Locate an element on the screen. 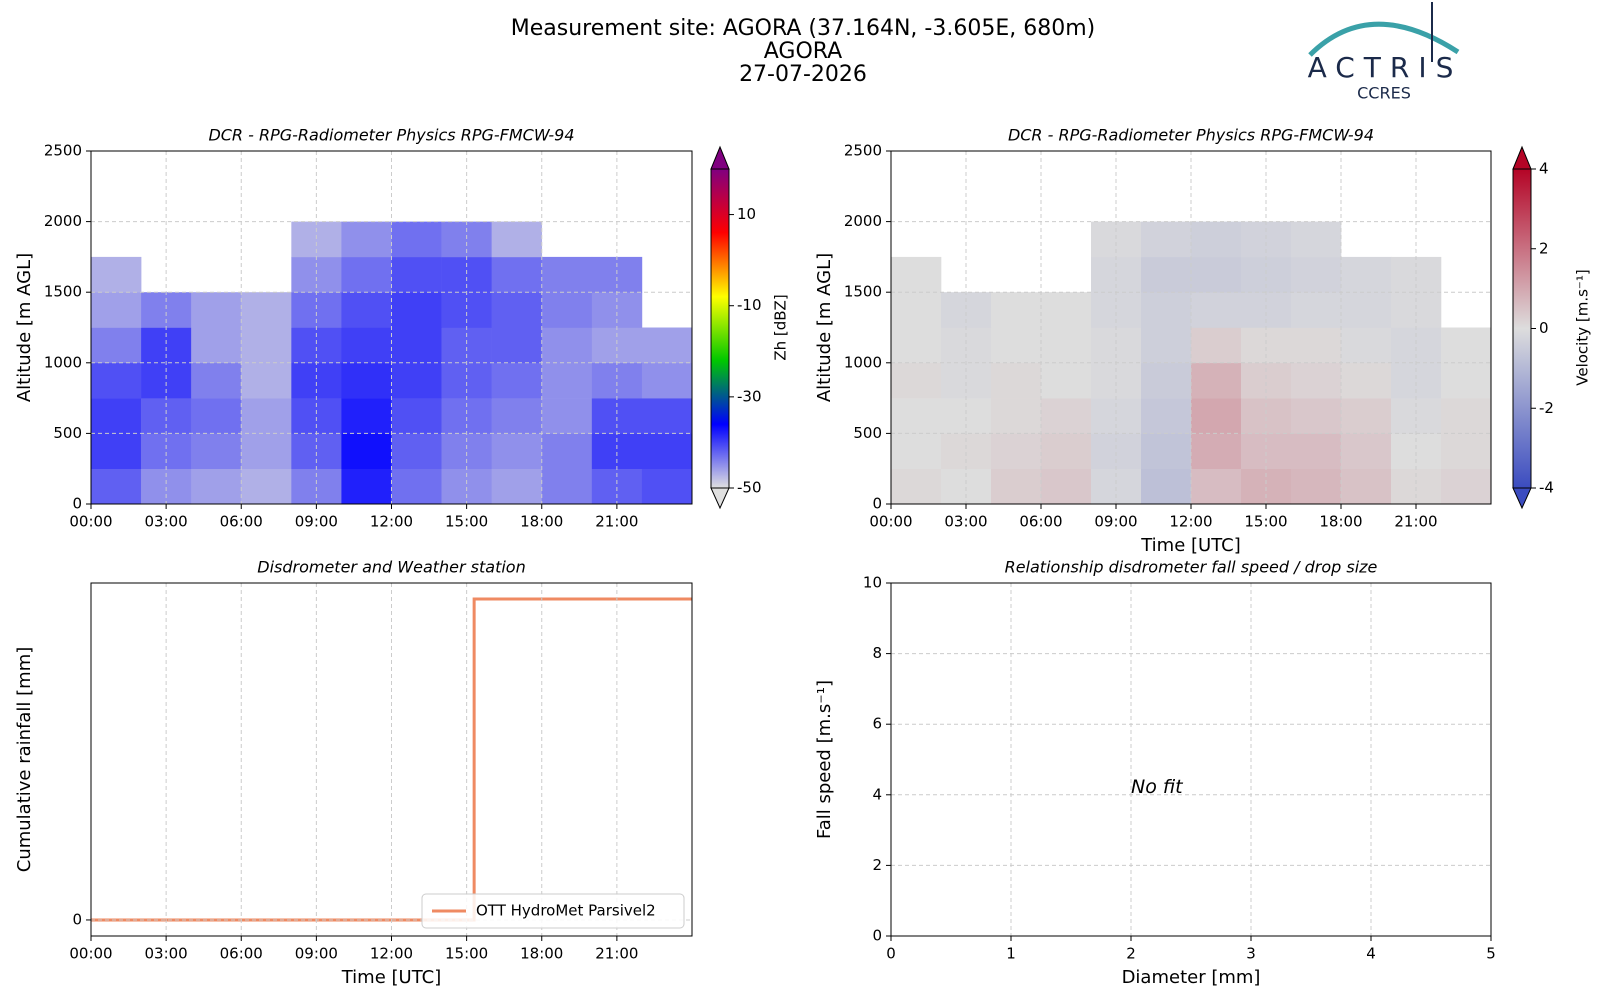 This screenshot has width=1600, height=1000. colorbar-tick-label: -2 is located at coordinates (1546, 408).